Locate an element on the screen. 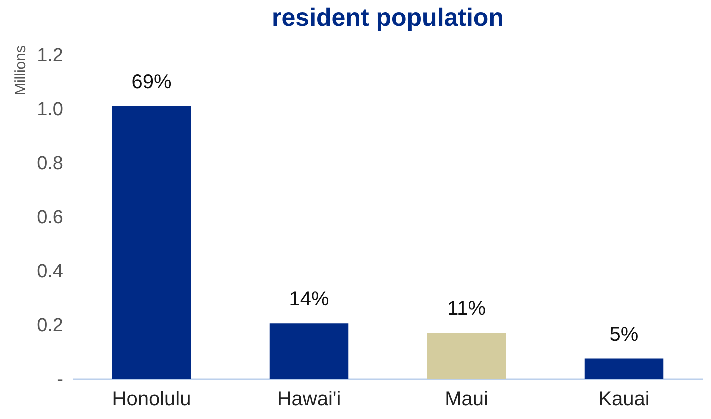 The width and height of the screenshot is (711, 419). annotation: 5% is located at coordinates (624, 335).